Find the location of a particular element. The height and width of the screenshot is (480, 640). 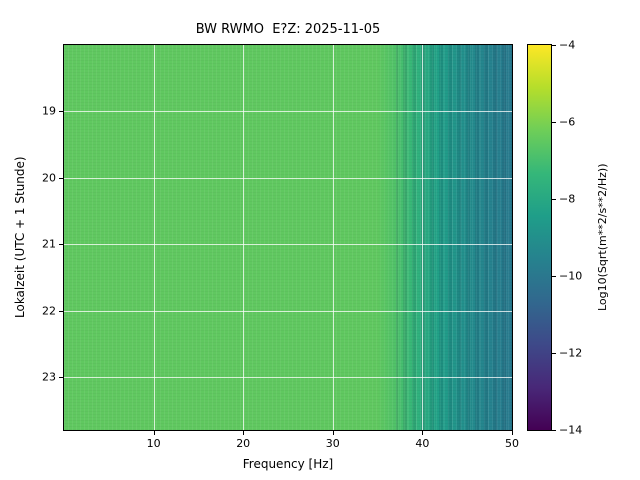

colorbar-tick-label: −12 is located at coordinates (571, 353).